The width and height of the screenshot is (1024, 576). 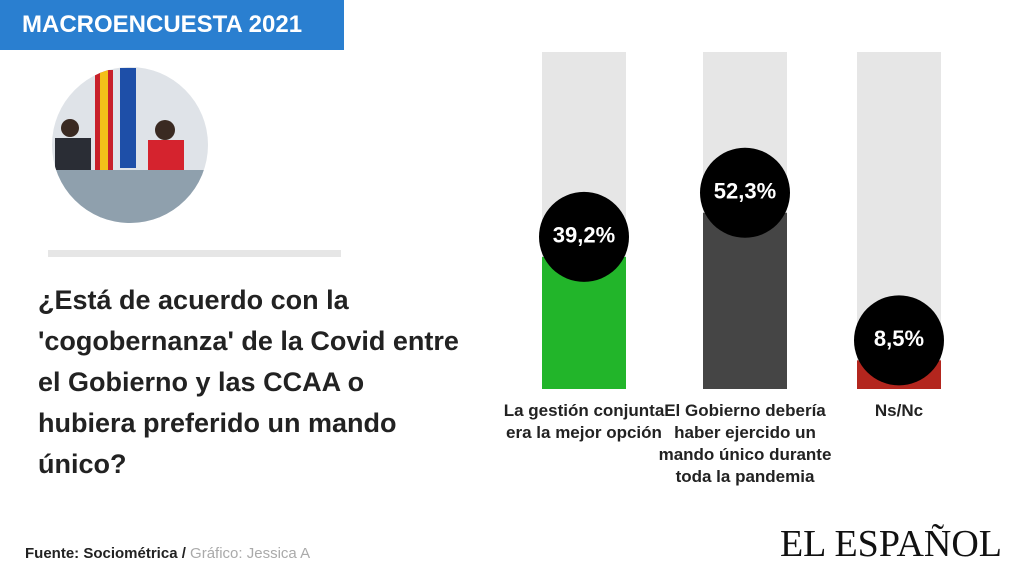 What do you see at coordinates (745, 300) in the screenshot?
I see `bar` at bounding box center [745, 300].